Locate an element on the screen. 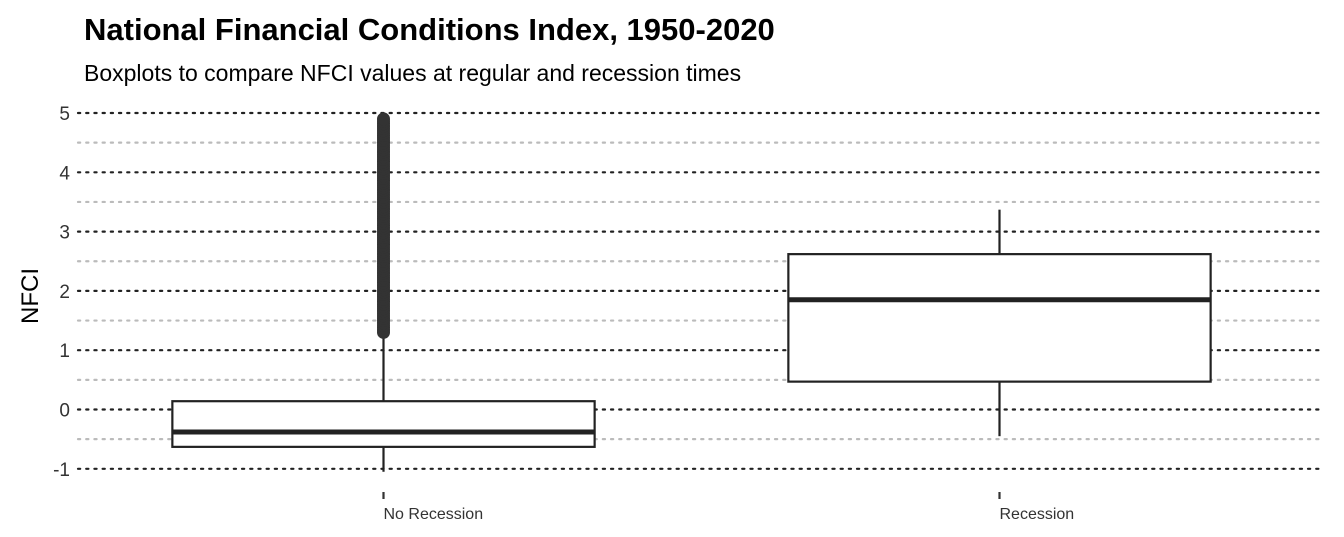 The image size is (1344, 537). y-tick-label: 2 is located at coordinates (64, 292).